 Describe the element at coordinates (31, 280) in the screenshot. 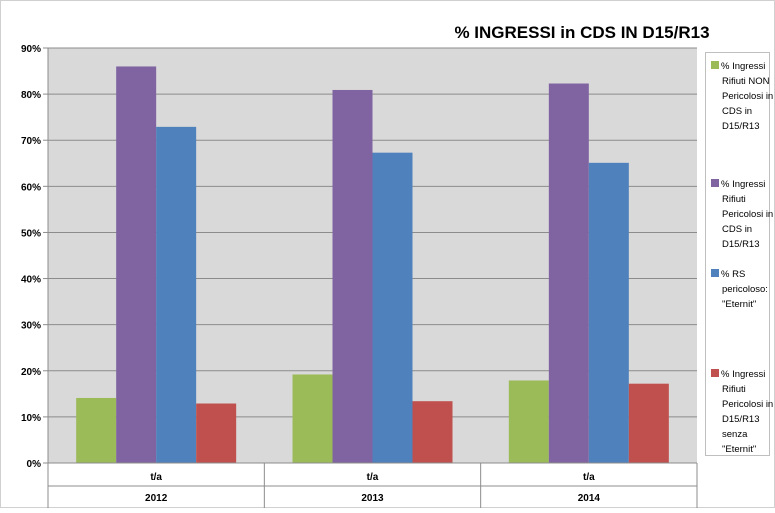

I see `y-tick-label: 40%` at that location.